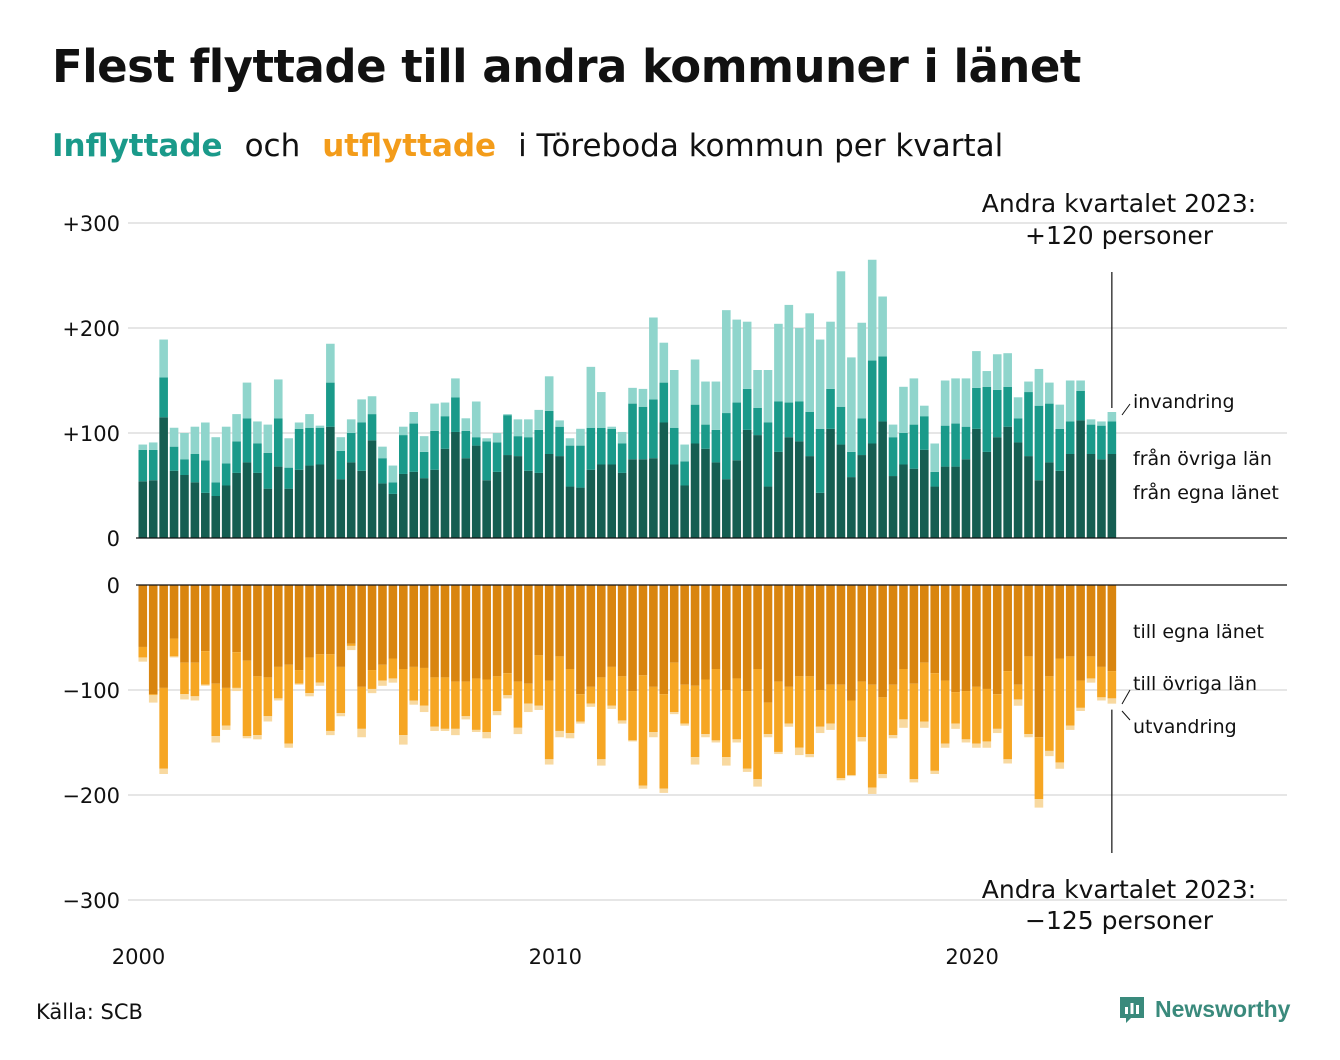 The width and height of the screenshot is (1340, 1060). I want to click on newsworthy-logo: Newsworthy, so click(1203, 1009).